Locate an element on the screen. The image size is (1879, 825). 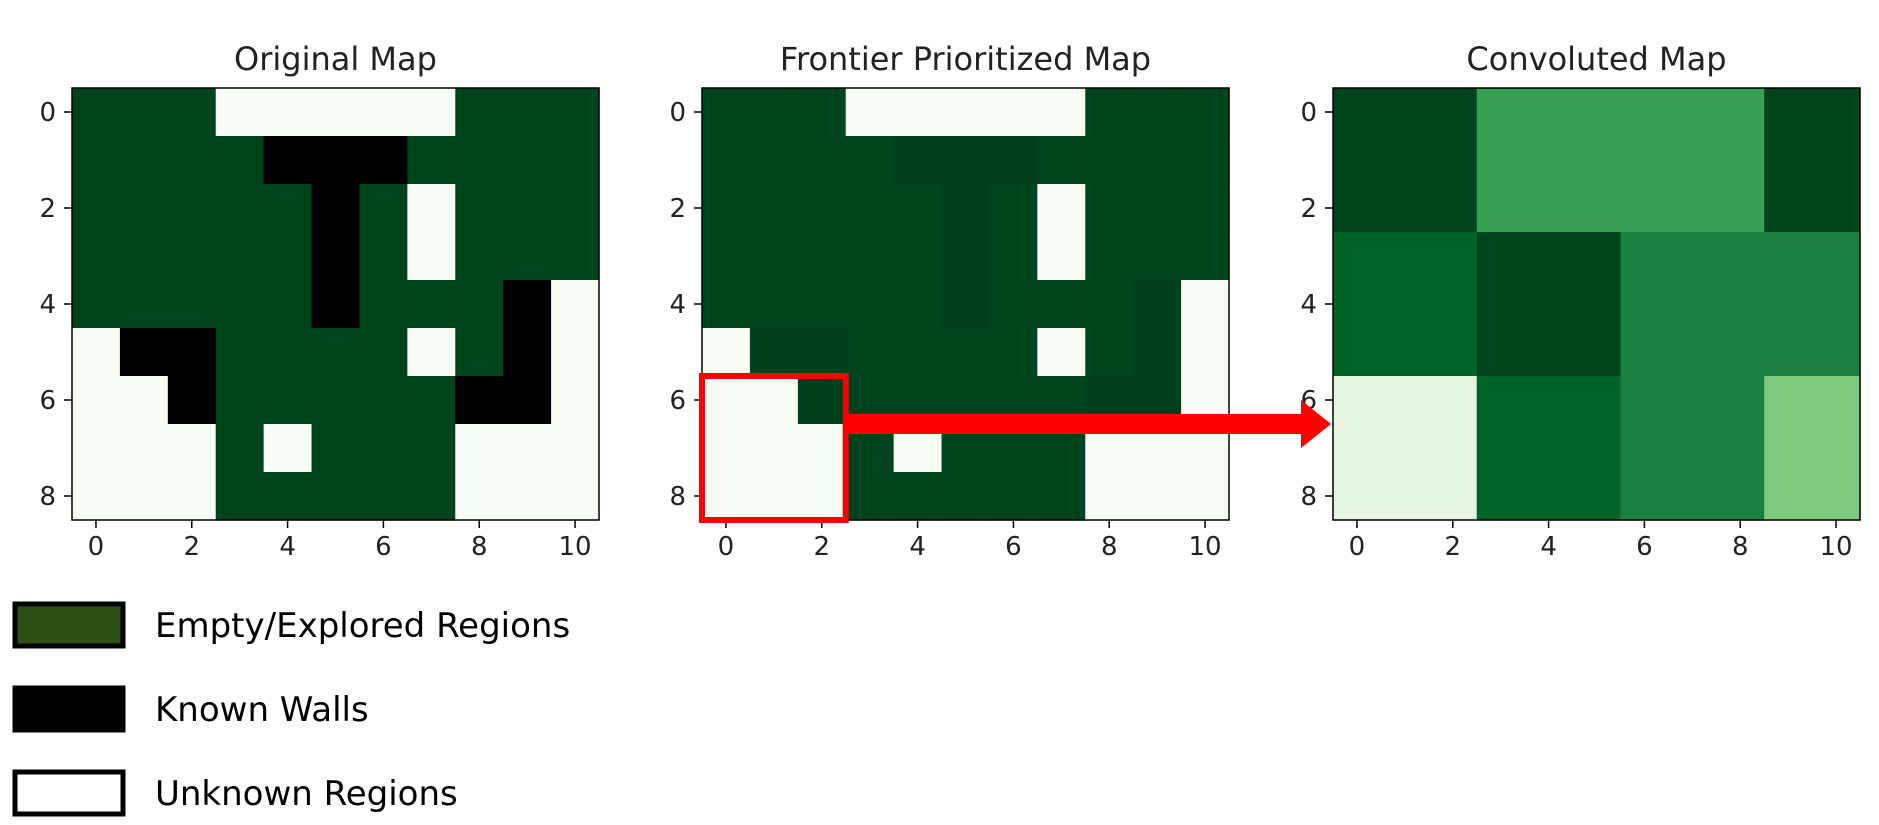
highlight-box is located at coordinates (774, 448).